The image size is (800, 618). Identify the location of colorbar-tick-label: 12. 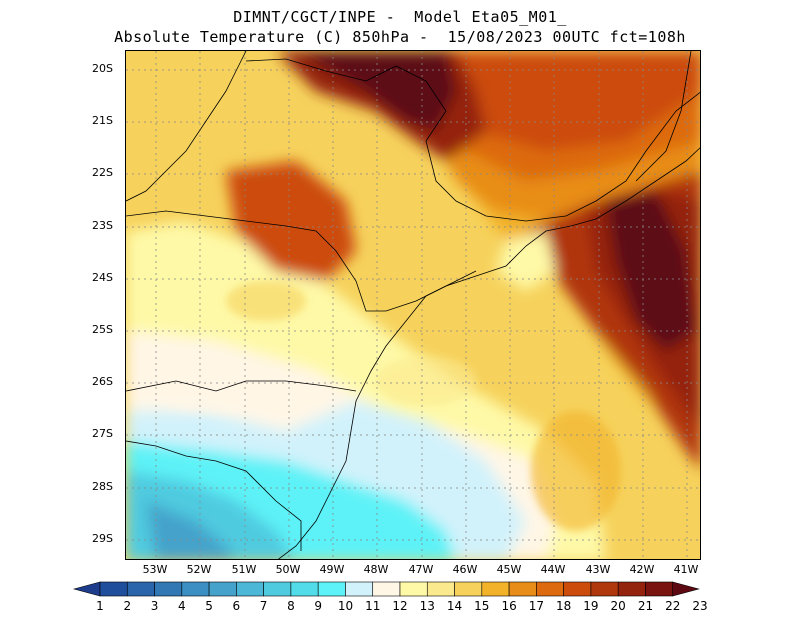
(400, 606).